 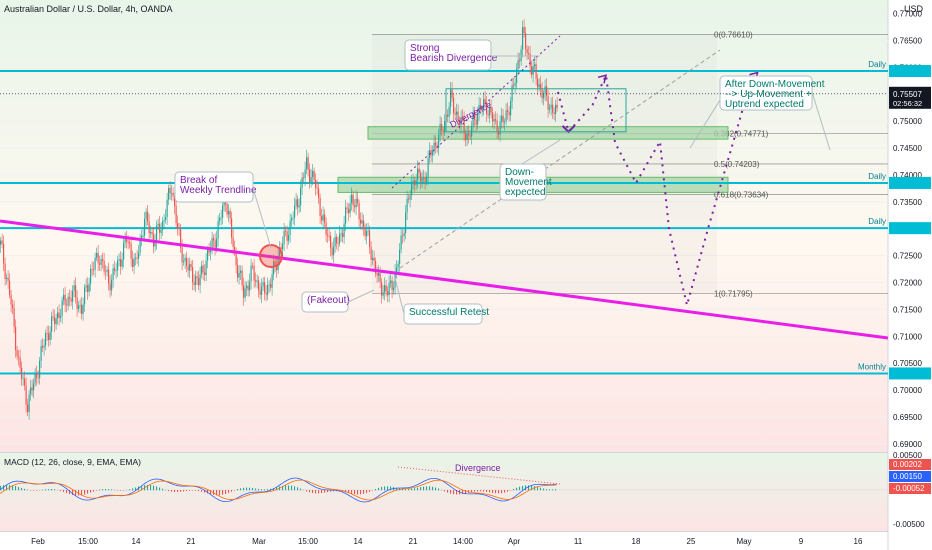 What do you see at coordinates (548, 133) in the screenshot?
I see `demand-zone` at bounding box center [548, 133].